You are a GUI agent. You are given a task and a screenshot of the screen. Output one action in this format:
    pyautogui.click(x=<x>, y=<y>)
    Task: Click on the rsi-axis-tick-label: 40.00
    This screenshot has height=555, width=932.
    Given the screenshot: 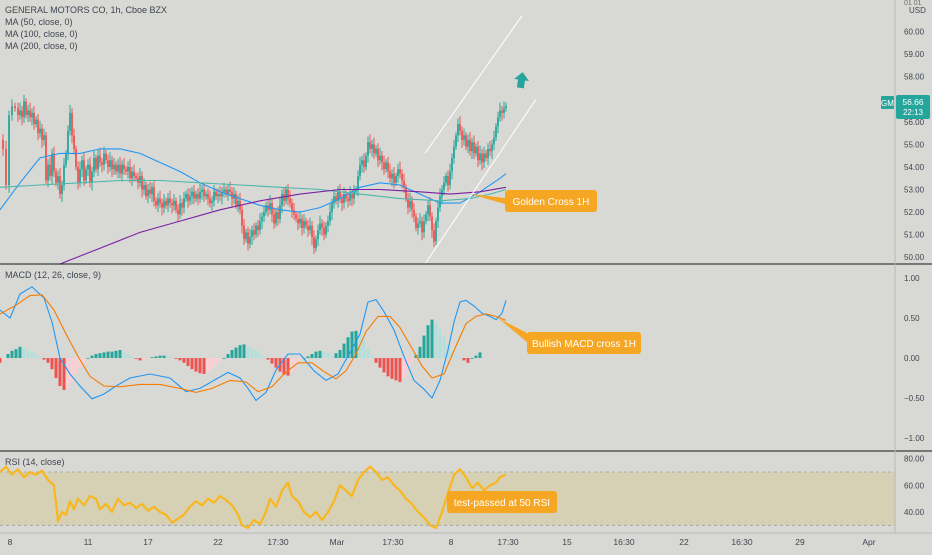 What is the action you would take?
    pyautogui.click(x=914, y=512)
    